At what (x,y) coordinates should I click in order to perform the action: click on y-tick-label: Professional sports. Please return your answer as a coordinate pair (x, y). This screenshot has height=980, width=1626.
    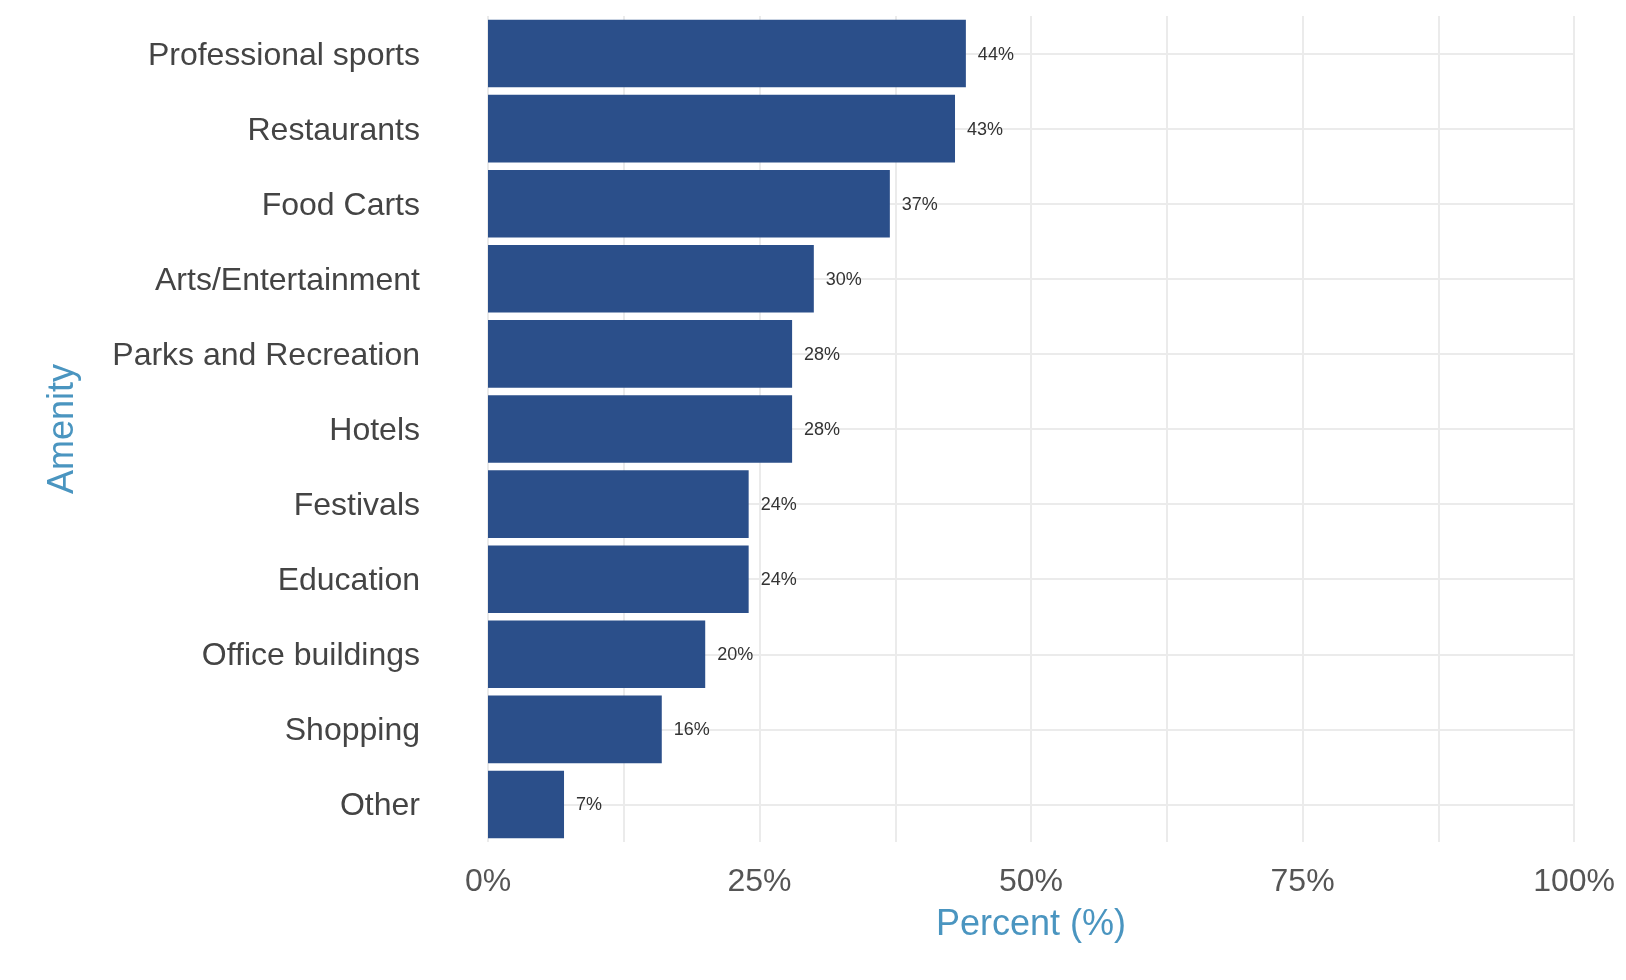
    Looking at the image, I should click on (283, 53).